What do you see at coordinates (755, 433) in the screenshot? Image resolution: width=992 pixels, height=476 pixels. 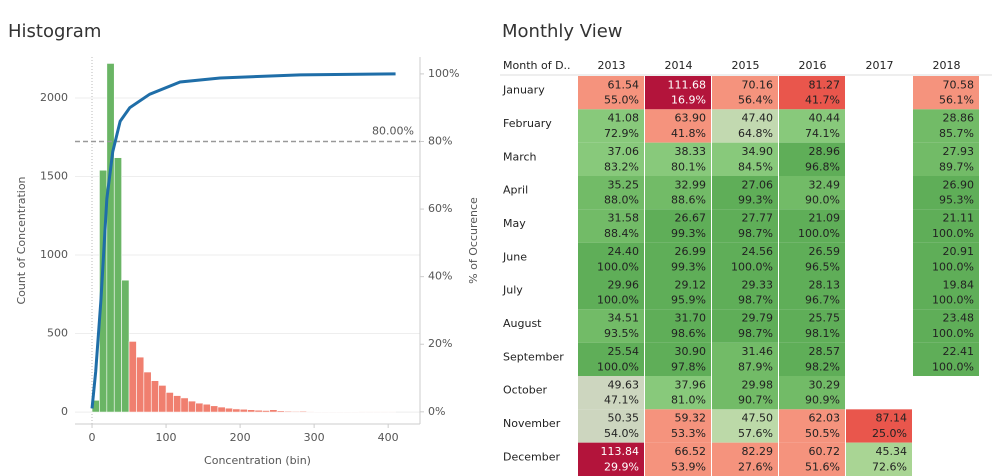 I see `cell-share: 57.6%` at bounding box center [755, 433].